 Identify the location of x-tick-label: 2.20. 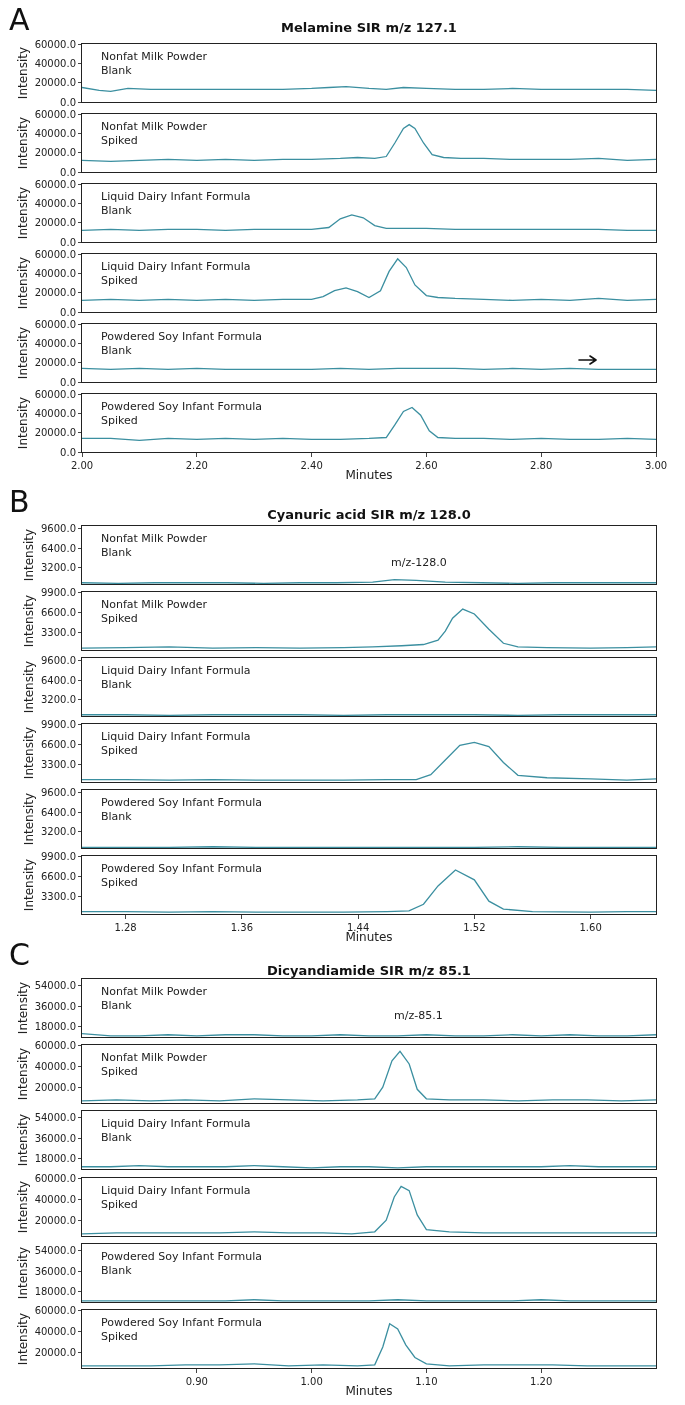
(196, 465).